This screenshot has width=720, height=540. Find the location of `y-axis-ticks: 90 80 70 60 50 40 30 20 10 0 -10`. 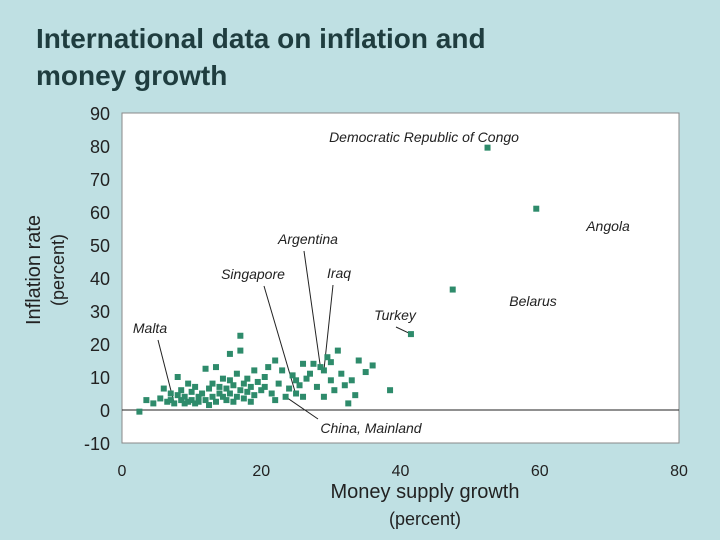

y-axis-ticks: 90 80 70 60 50 40 30 20 10 0 -10 is located at coordinates (97, 279).